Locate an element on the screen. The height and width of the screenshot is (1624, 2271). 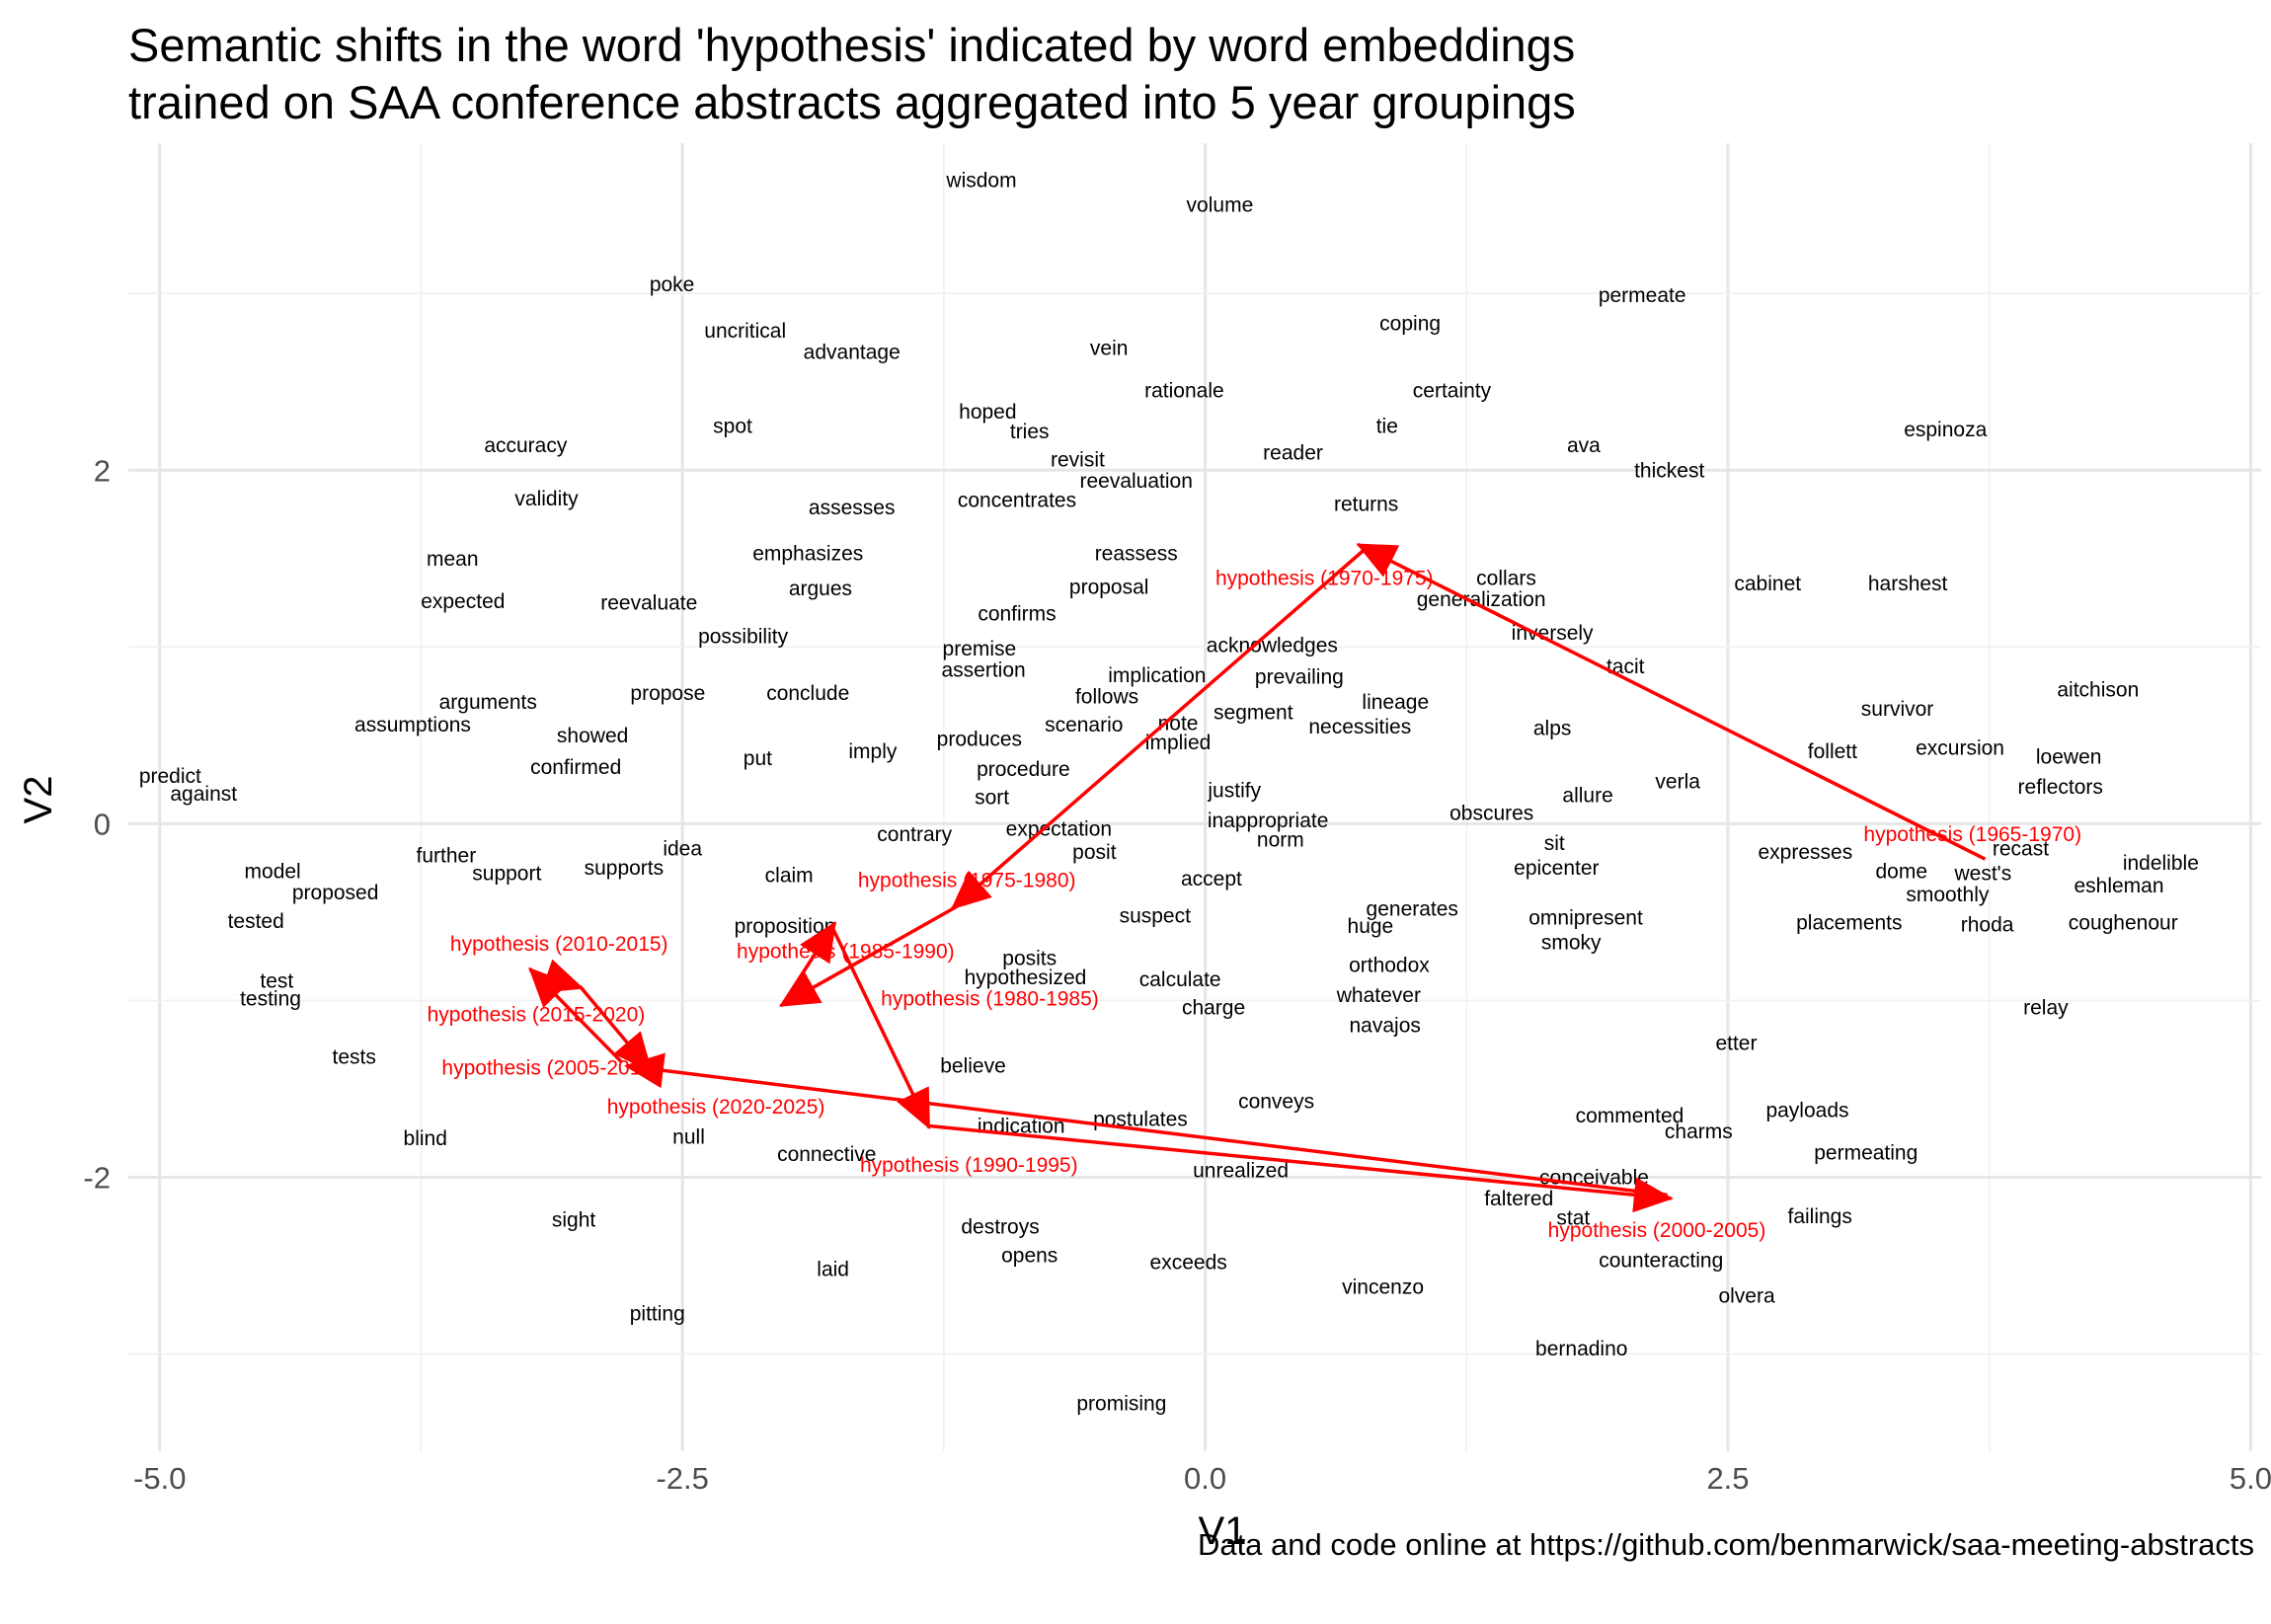
word-label: revisit is located at coordinates (1078, 460).